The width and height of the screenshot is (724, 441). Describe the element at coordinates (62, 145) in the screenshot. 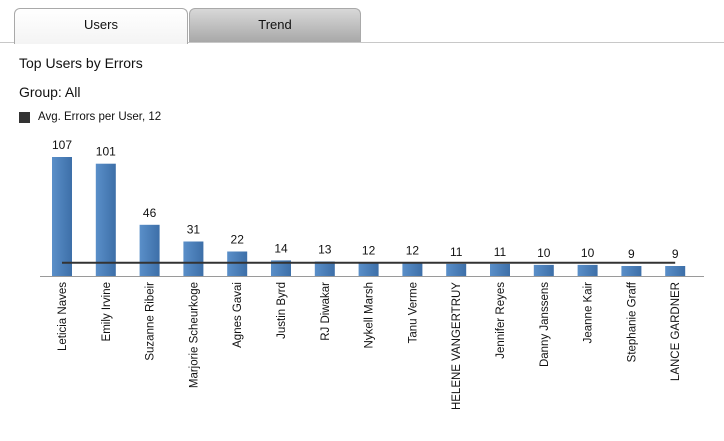

I see `bar-value-label: 107` at that location.